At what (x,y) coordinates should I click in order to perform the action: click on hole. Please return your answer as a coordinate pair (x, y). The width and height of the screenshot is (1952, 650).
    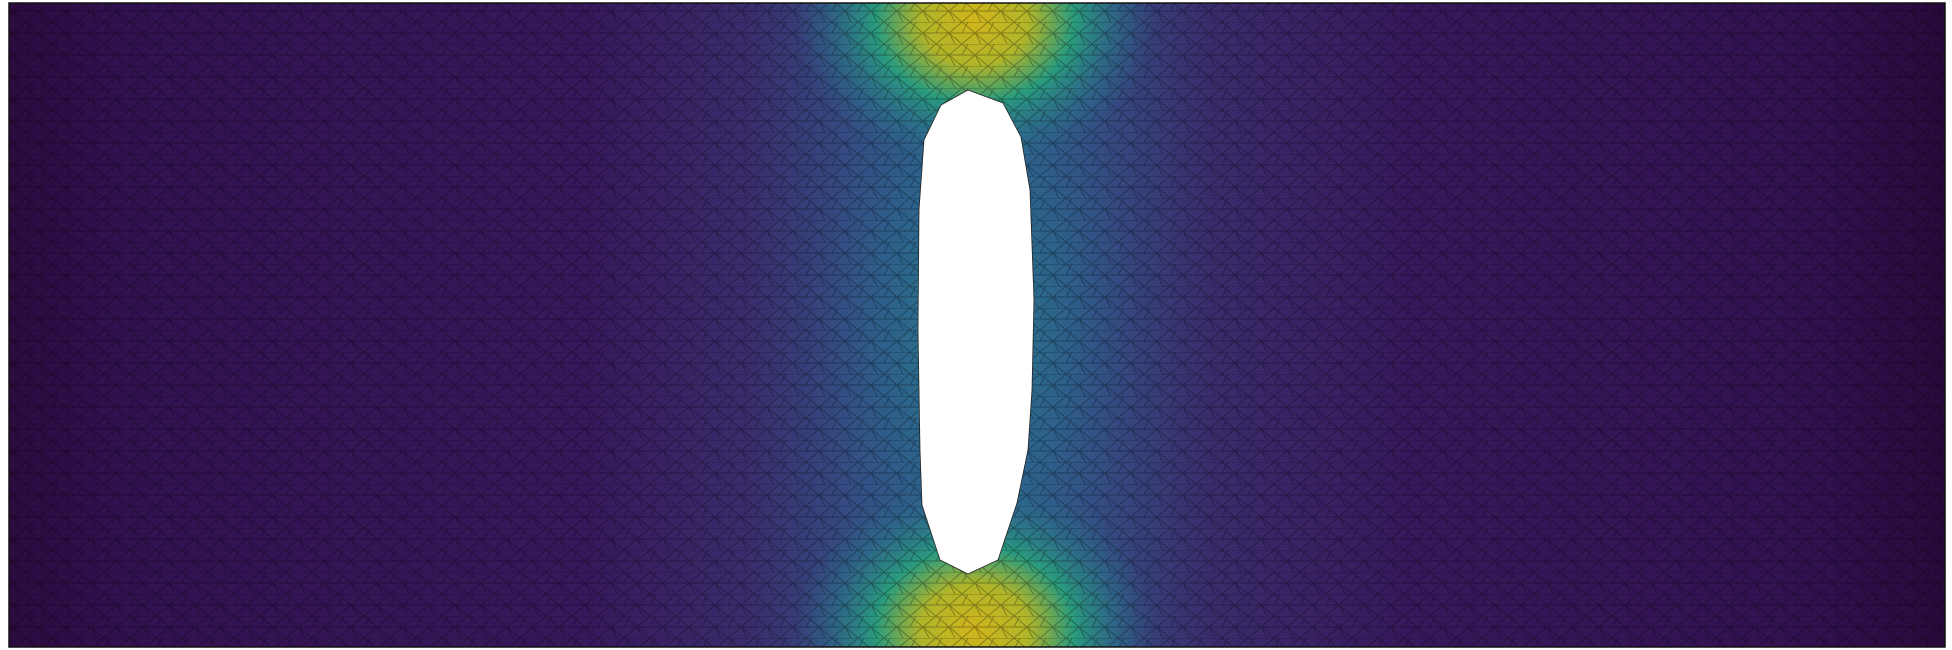
    Looking at the image, I should click on (976, 332).